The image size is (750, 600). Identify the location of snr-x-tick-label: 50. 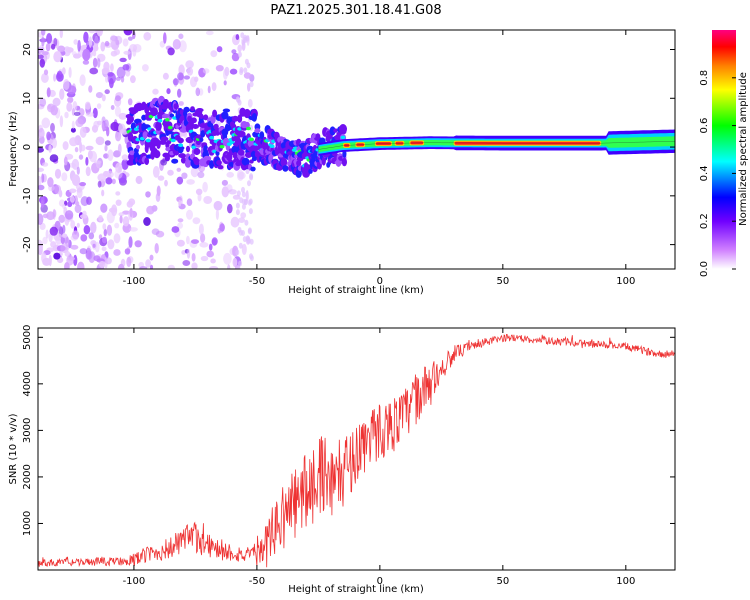
(502, 581).